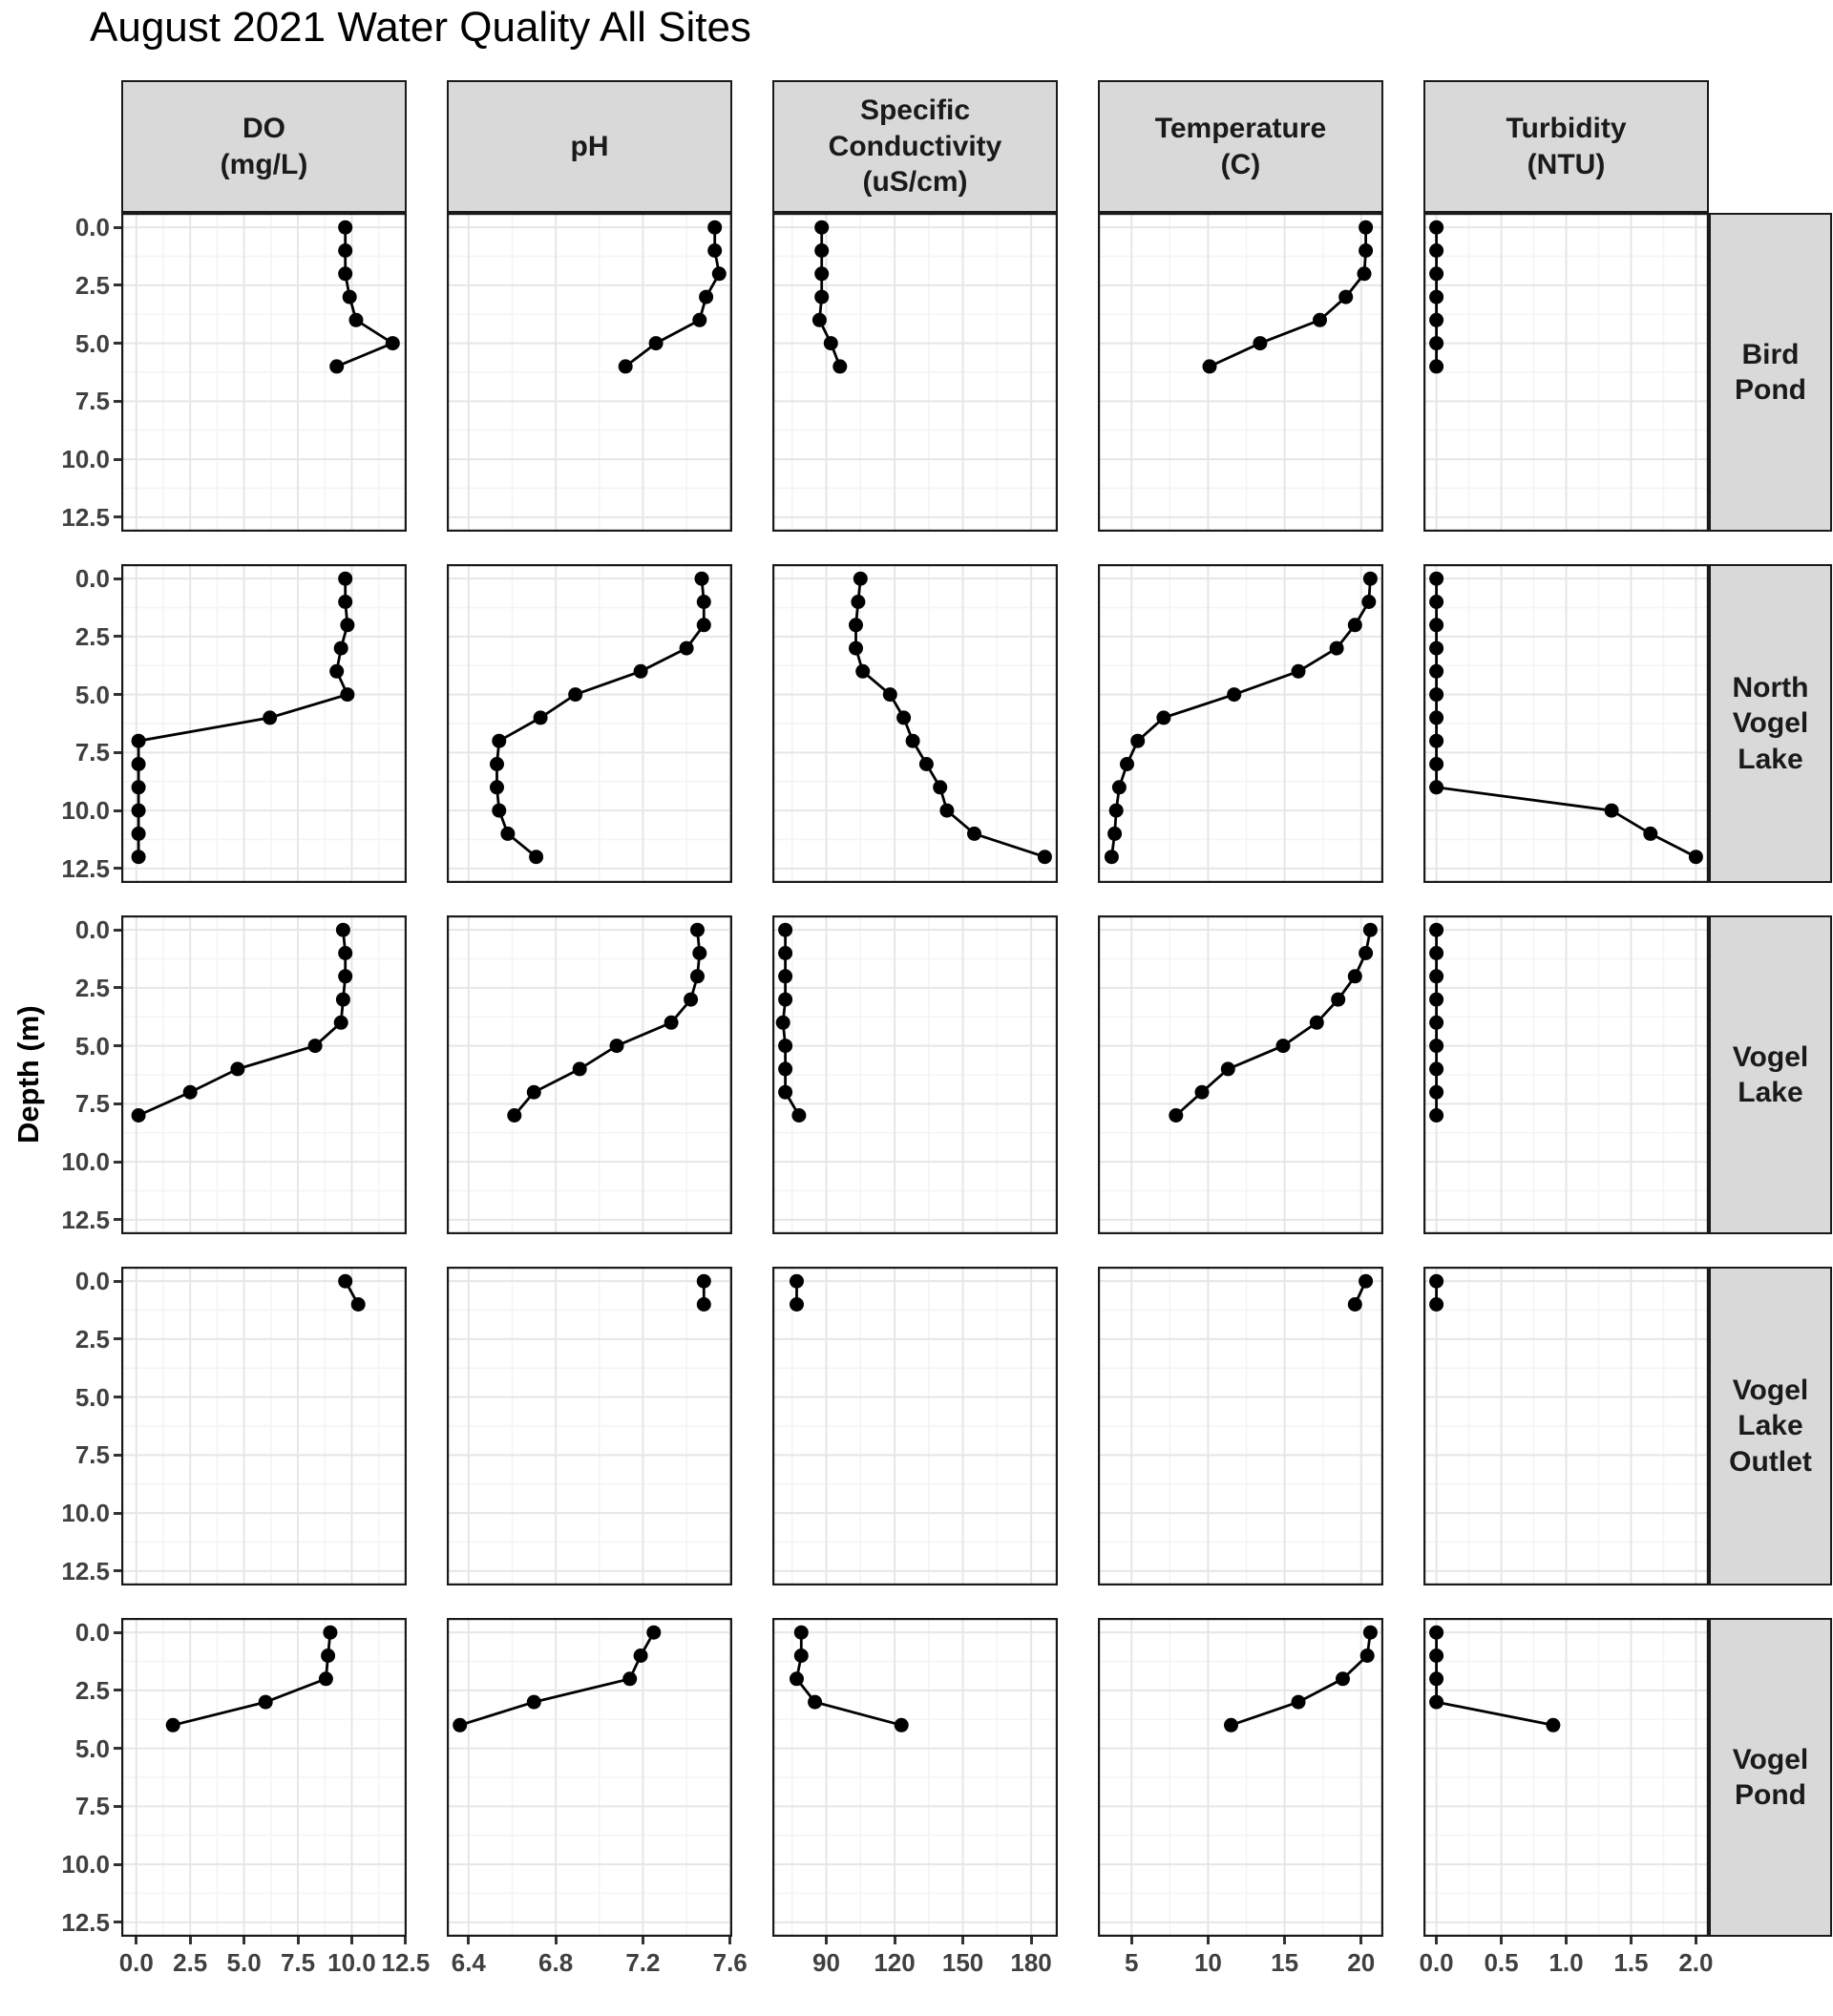 The image size is (1833, 2016). I want to click on y-tick-label: 2.5, so click(92, 988).